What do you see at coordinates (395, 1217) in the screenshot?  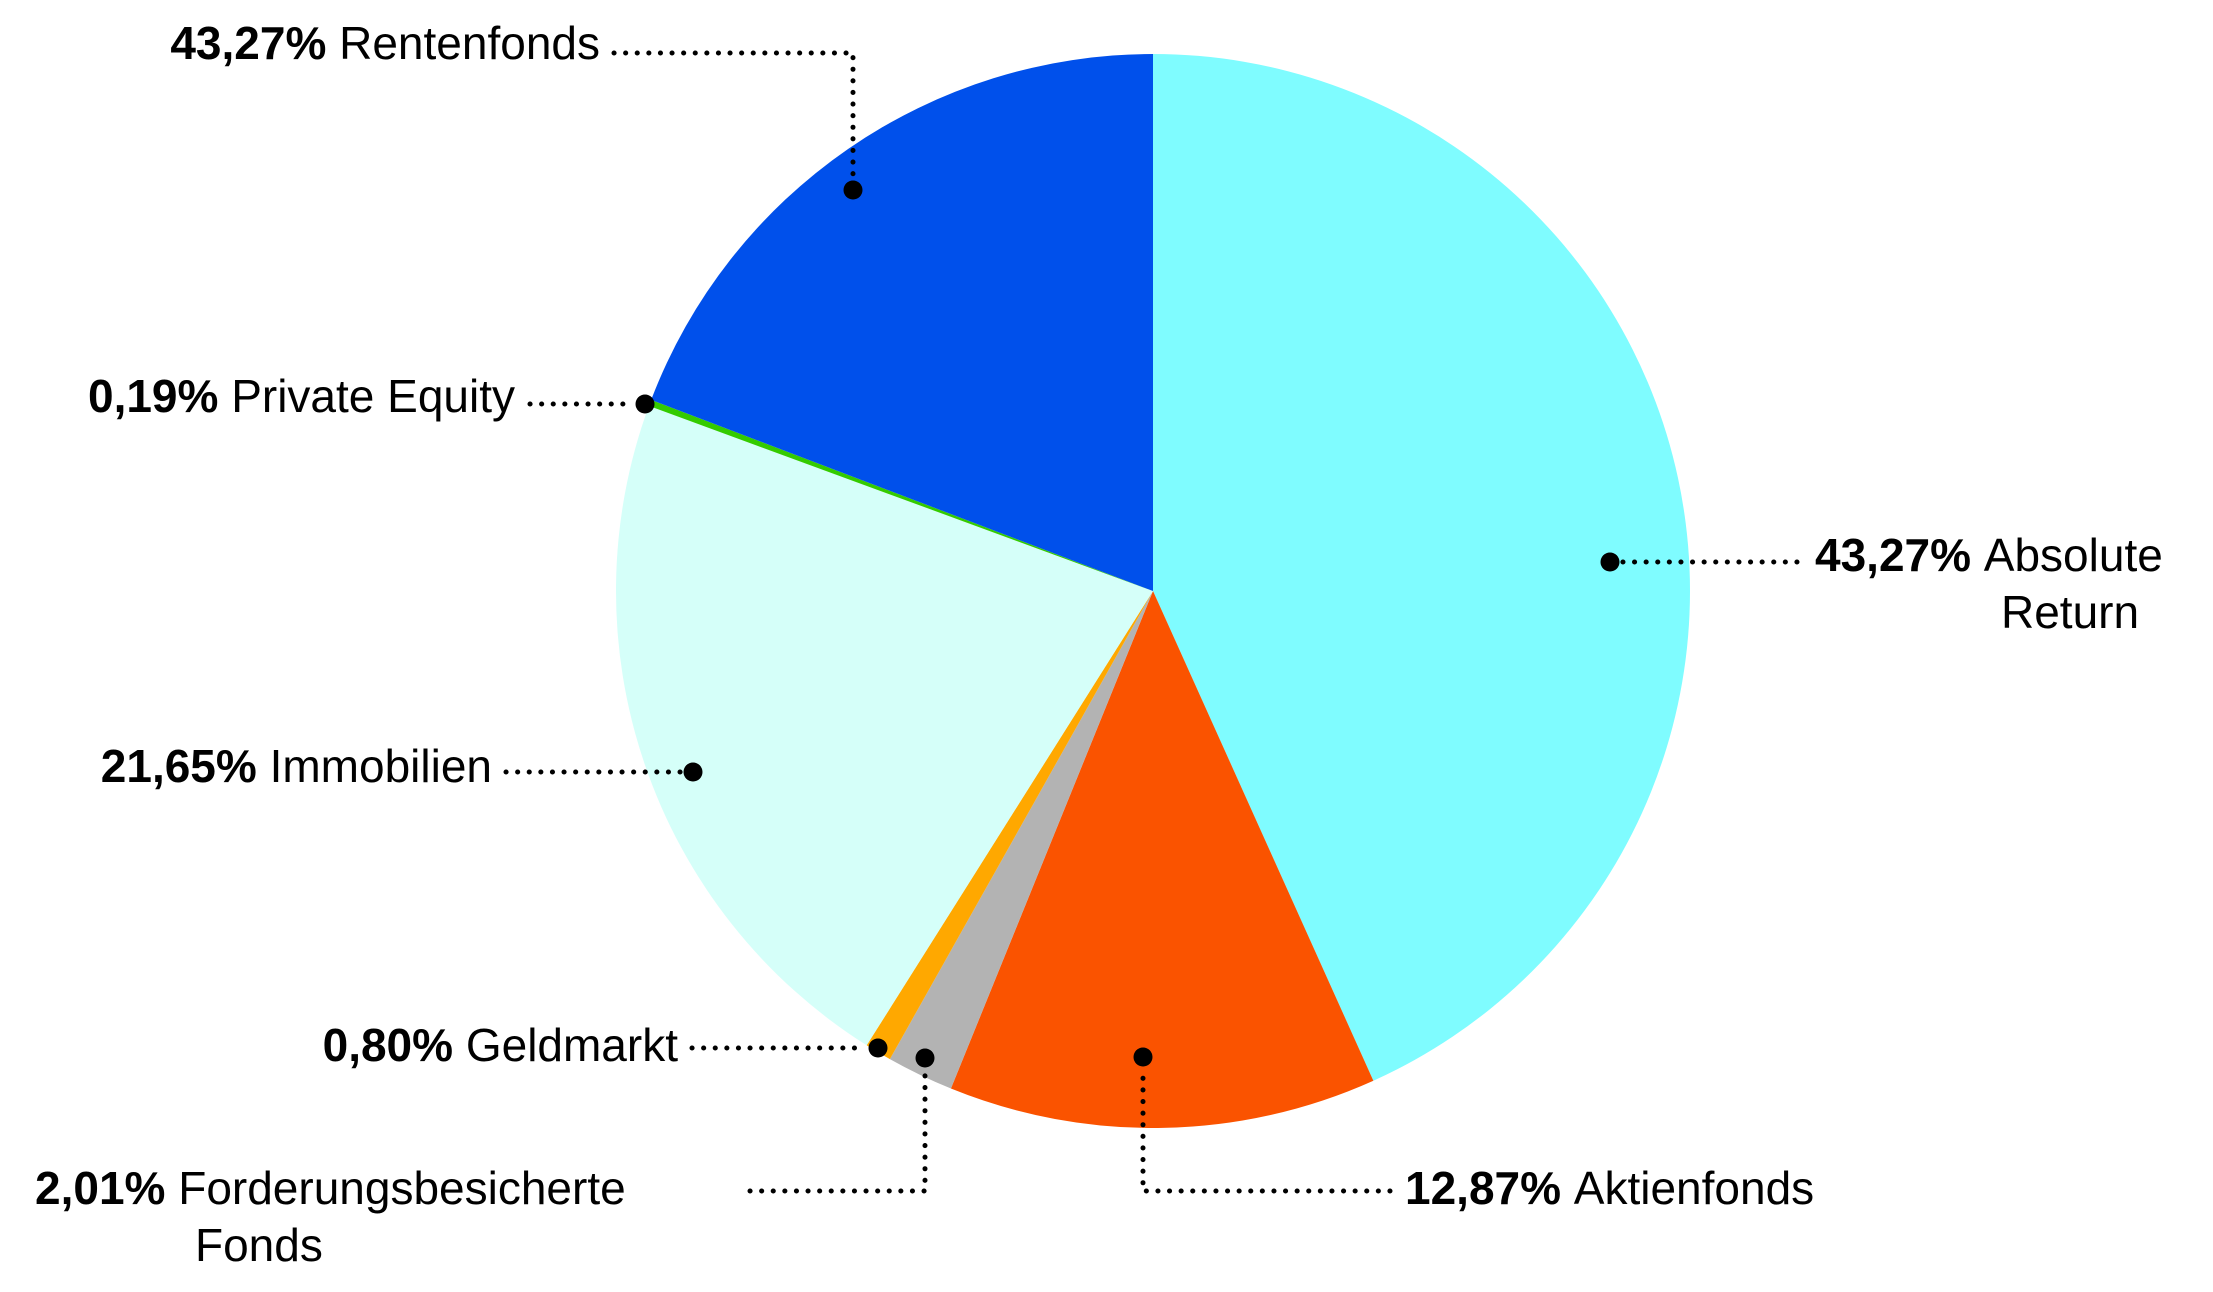 I see `slice-label-forderungsbesicherte-fonds: 2,01% Forderungsbesicherte Fonds` at bounding box center [395, 1217].